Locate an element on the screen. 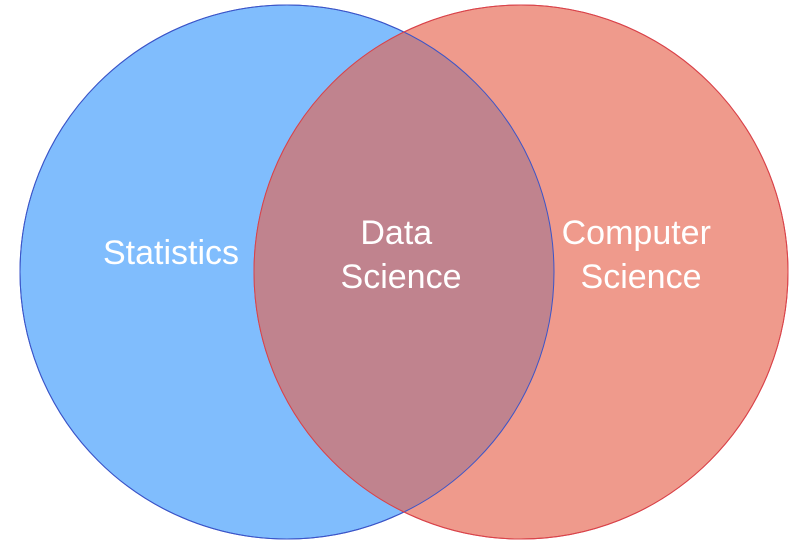 Image resolution: width=809 pixels, height=541 pixels. computer-science-label-line-2: Science is located at coordinates (641, 277).